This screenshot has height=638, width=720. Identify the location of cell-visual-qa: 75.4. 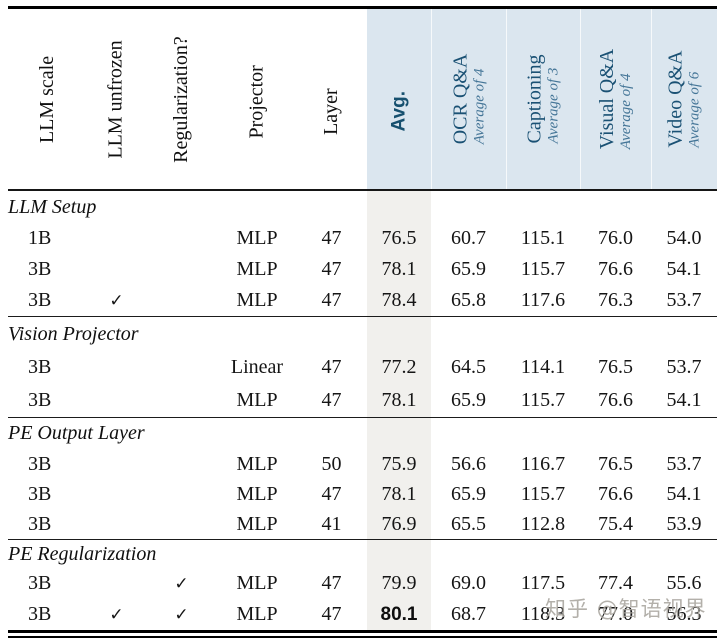
(615, 523).